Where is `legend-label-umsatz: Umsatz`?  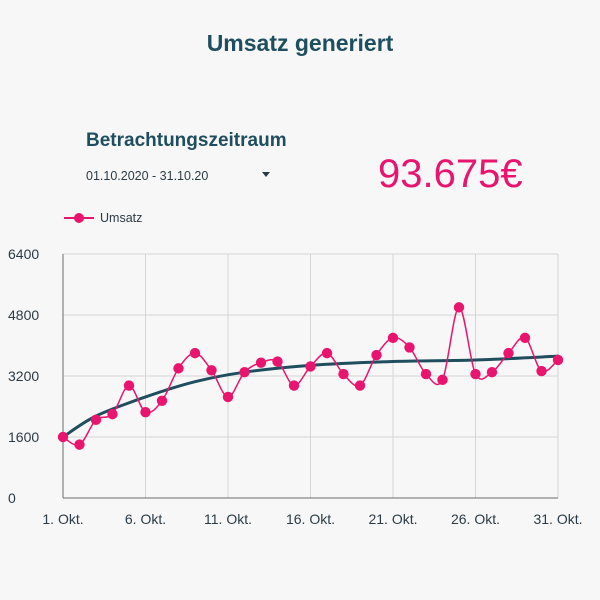
legend-label-umsatz: Umsatz is located at coordinates (121, 218).